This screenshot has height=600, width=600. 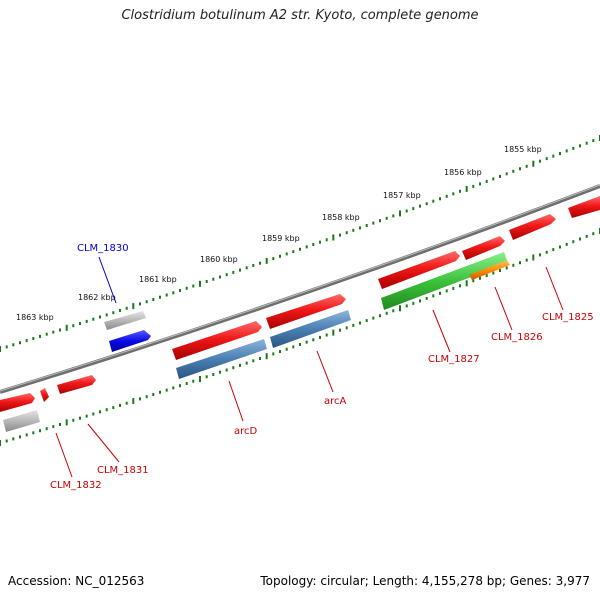 I want to click on gene-label-clm-1827: CLM_1827, so click(x=454, y=359).